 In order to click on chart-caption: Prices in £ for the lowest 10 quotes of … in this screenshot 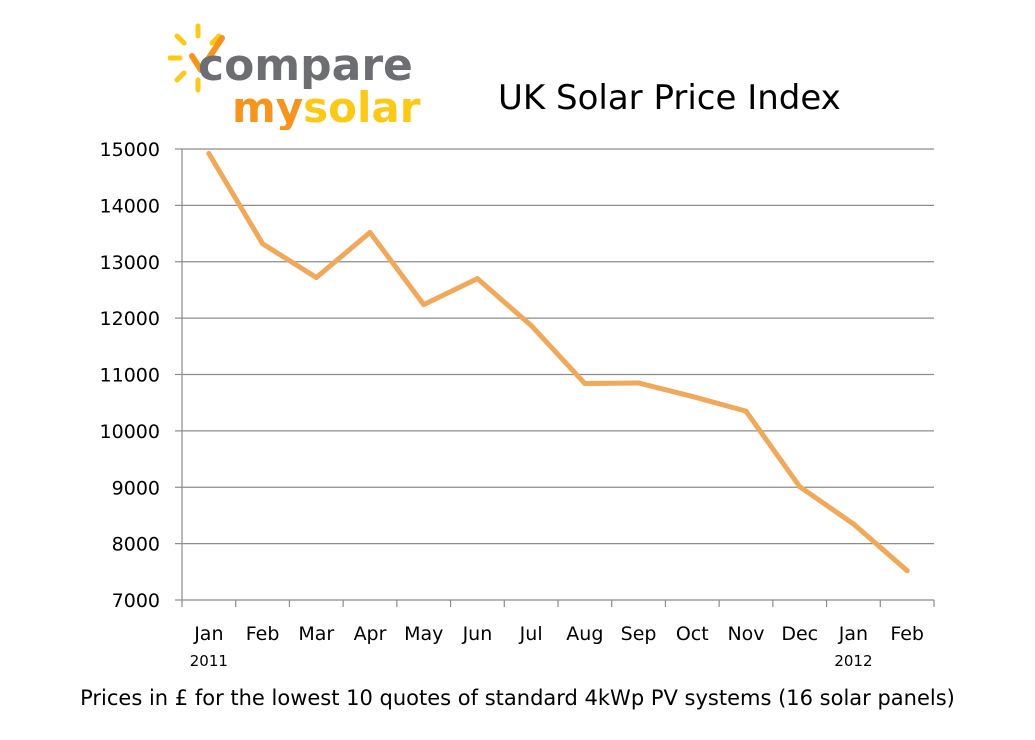, I will do `click(517, 698)`.